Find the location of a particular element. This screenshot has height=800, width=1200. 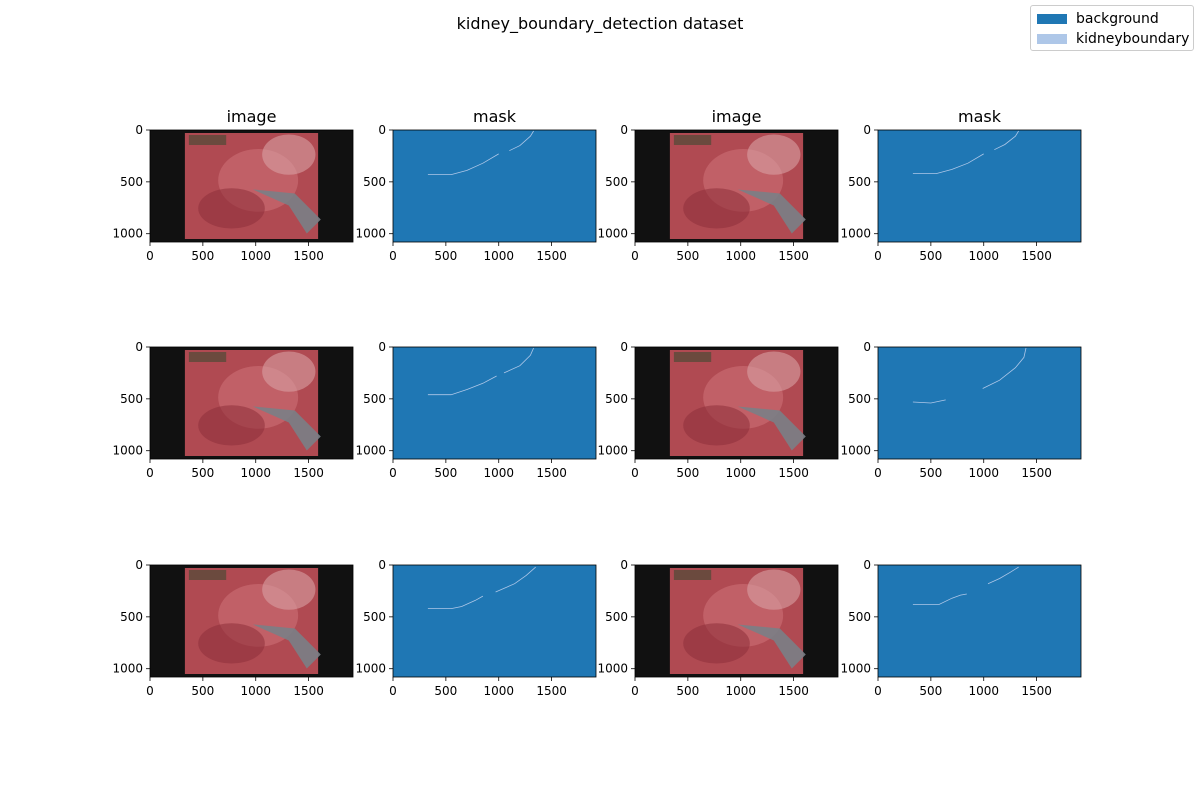

mask-panel: 0 500 1000 1500 0 500 1000 mask is located at coordinates (476, 185).